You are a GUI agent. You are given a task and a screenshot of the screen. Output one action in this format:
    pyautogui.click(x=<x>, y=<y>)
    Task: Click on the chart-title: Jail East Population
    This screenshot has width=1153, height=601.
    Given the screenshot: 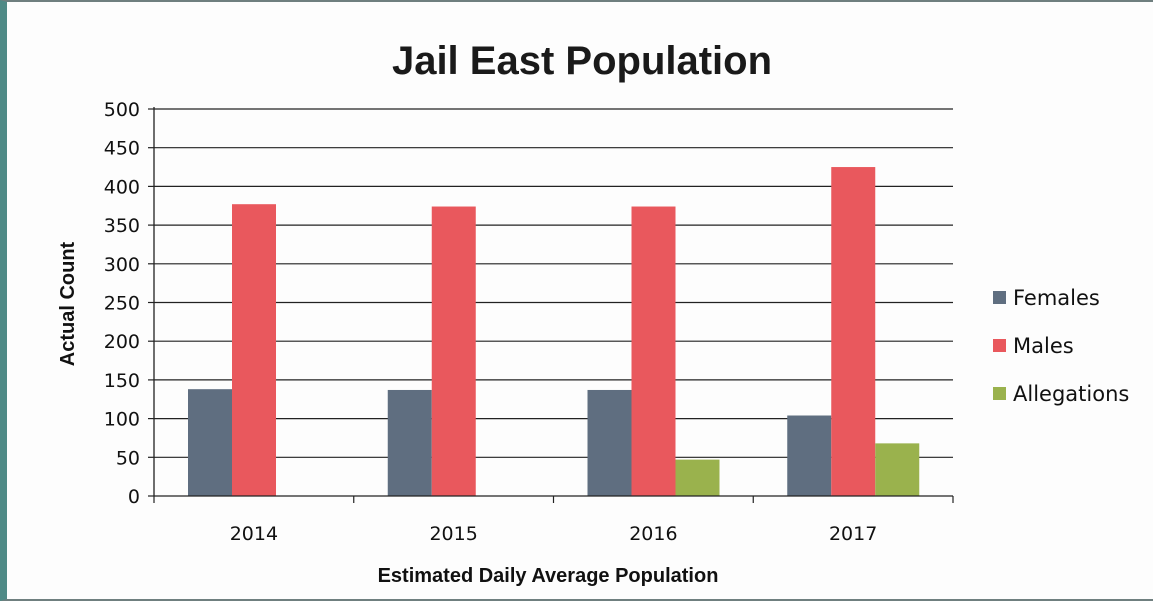 What is the action you would take?
    pyautogui.click(x=582, y=61)
    